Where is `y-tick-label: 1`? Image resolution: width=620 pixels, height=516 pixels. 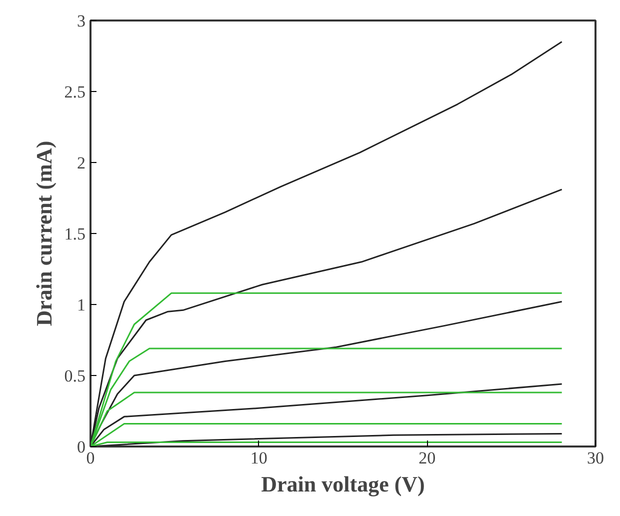
y-tick-label: 1 is located at coordinates (81, 305).